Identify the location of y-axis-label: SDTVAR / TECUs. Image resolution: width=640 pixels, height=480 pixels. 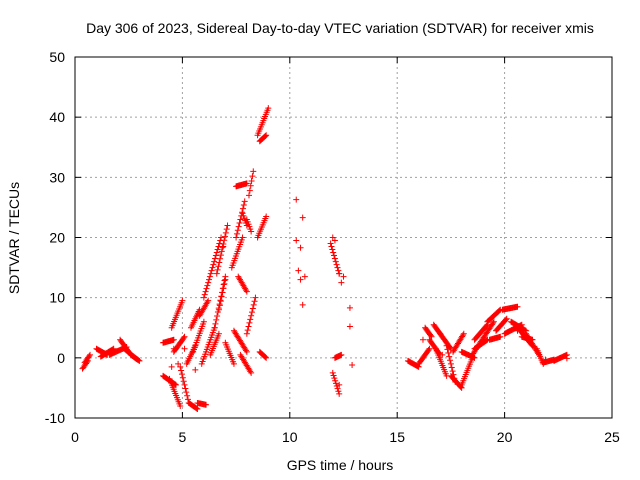
(14, 238).